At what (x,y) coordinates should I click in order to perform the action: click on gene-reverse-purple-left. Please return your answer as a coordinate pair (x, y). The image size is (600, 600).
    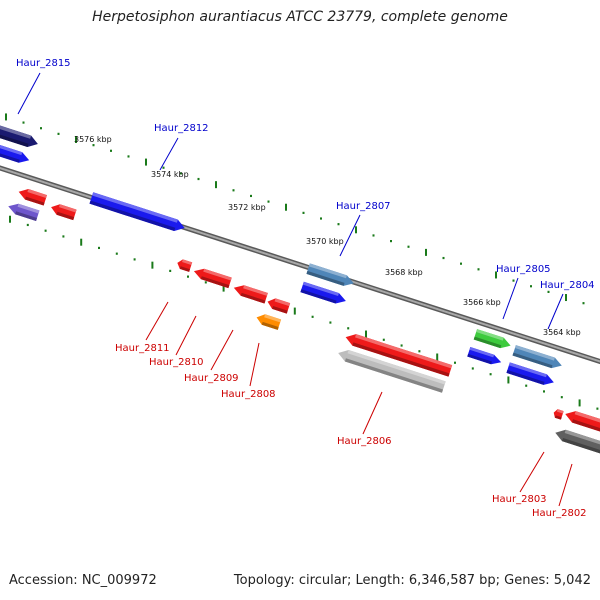
    Looking at the image, I should click on (24, 212).